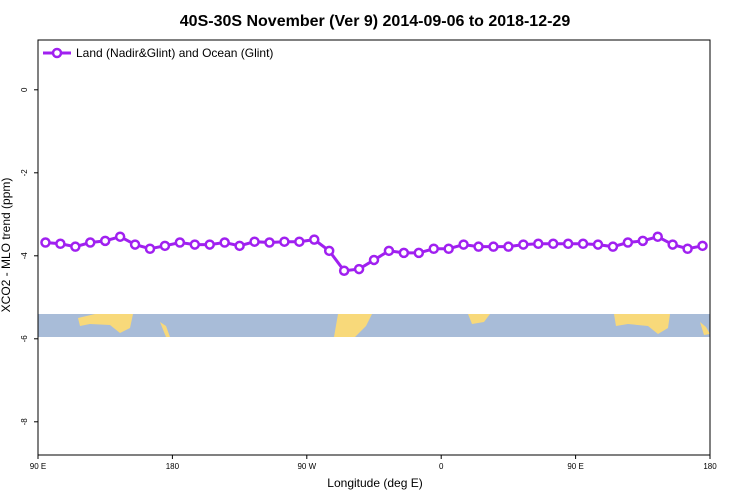 The image size is (750, 500). What do you see at coordinates (24, 256) in the screenshot?
I see `y-tick-label: -4` at bounding box center [24, 256].